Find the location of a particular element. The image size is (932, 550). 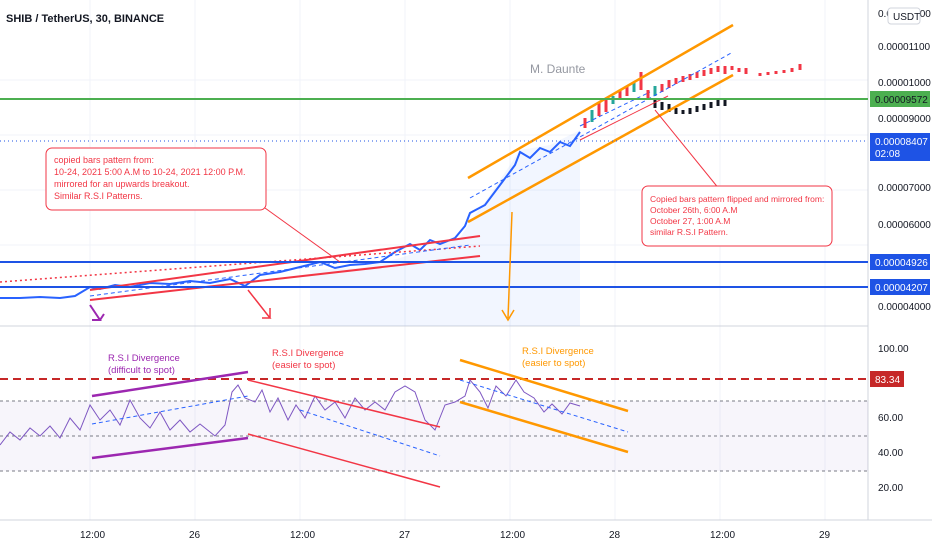

right-note-line-3: October 27, 1:00 A.M is located at coordinates (690, 221).